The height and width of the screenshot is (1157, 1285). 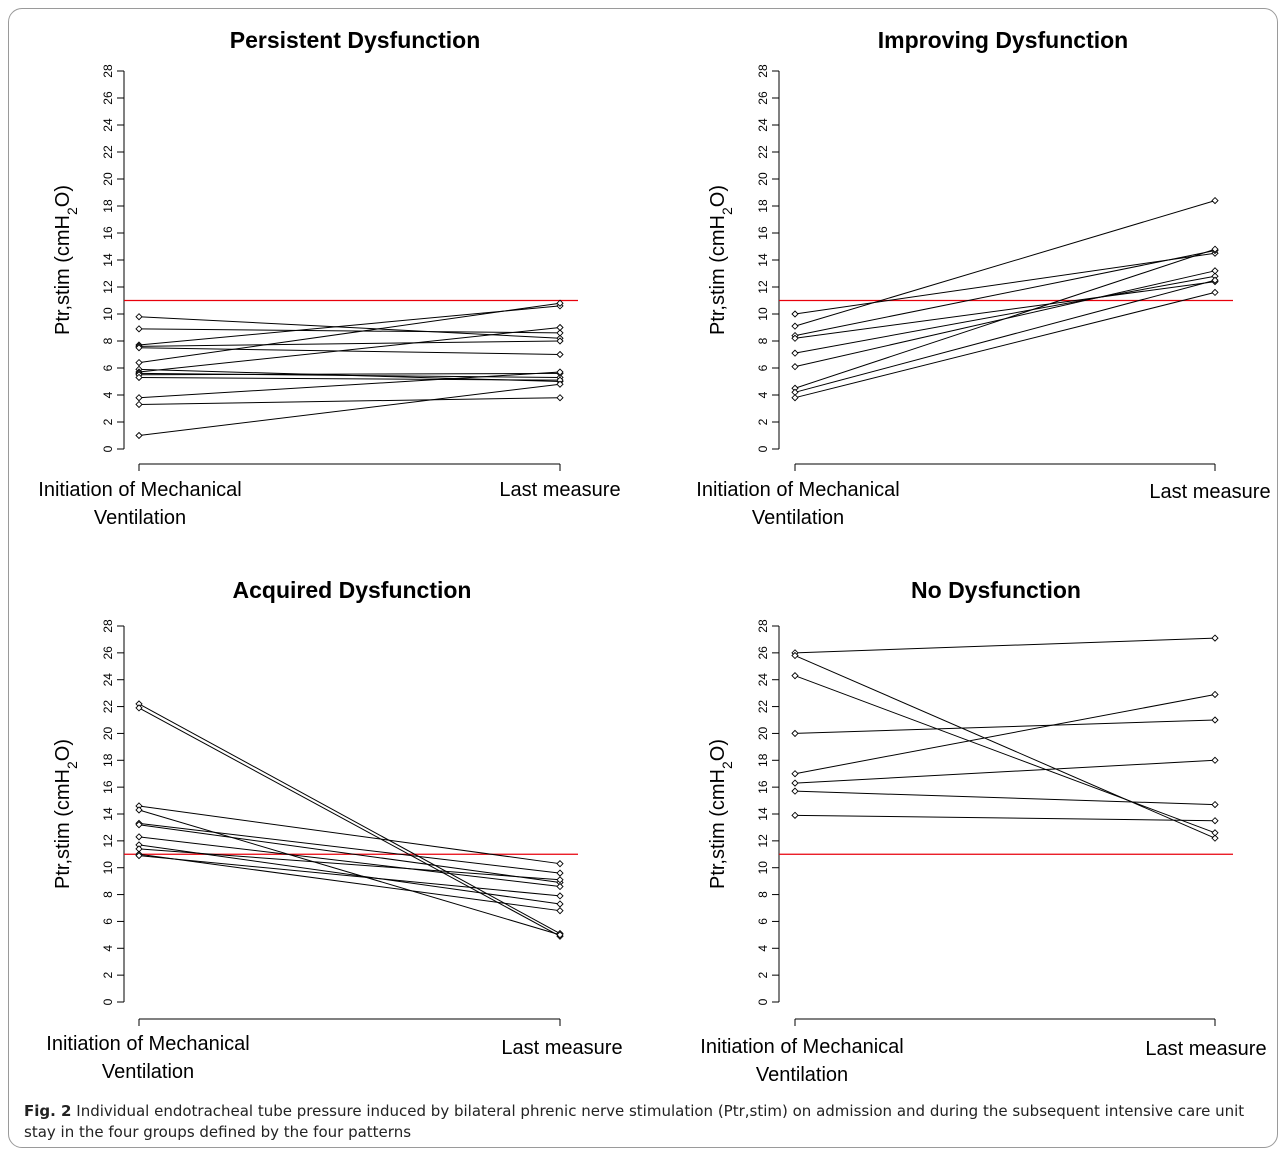 What do you see at coordinates (763, 206) in the screenshot?
I see `y-tick-label: 18` at bounding box center [763, 206].